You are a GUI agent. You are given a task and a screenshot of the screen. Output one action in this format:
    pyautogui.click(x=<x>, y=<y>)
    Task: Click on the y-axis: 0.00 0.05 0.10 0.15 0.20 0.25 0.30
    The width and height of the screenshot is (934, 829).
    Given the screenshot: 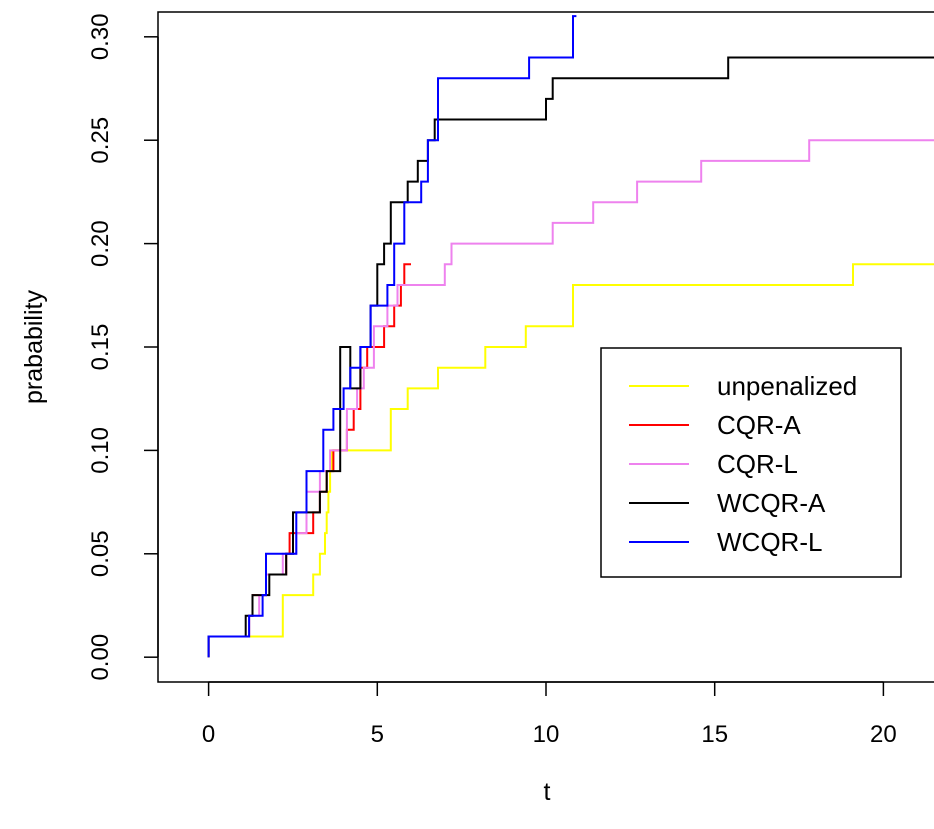 What is the action you would take?
    pyautogui.click(x=123, y=347)
    